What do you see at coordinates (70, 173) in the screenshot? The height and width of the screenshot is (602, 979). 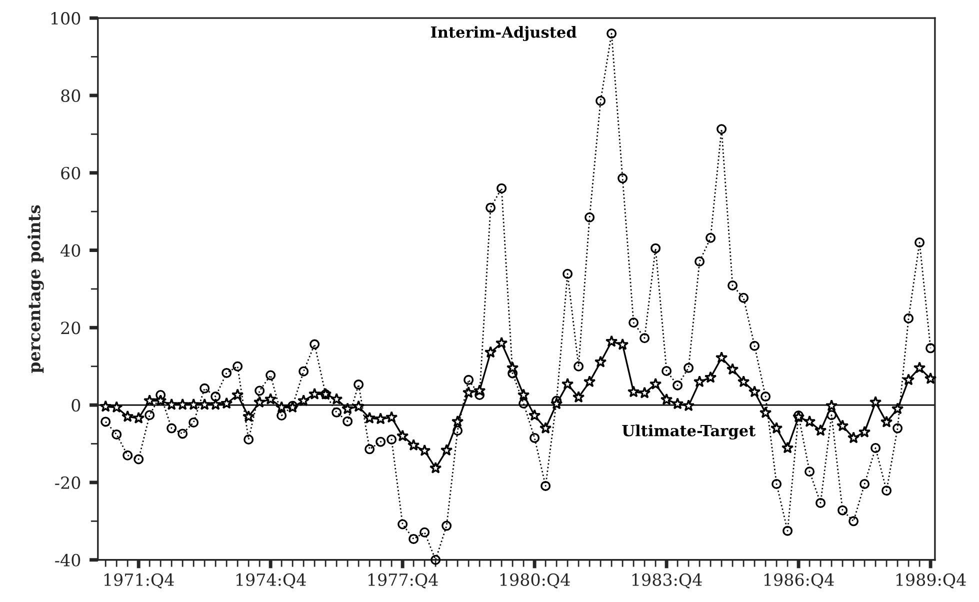 I see `y-tick-label: 60` at bounding box center [70, 173].